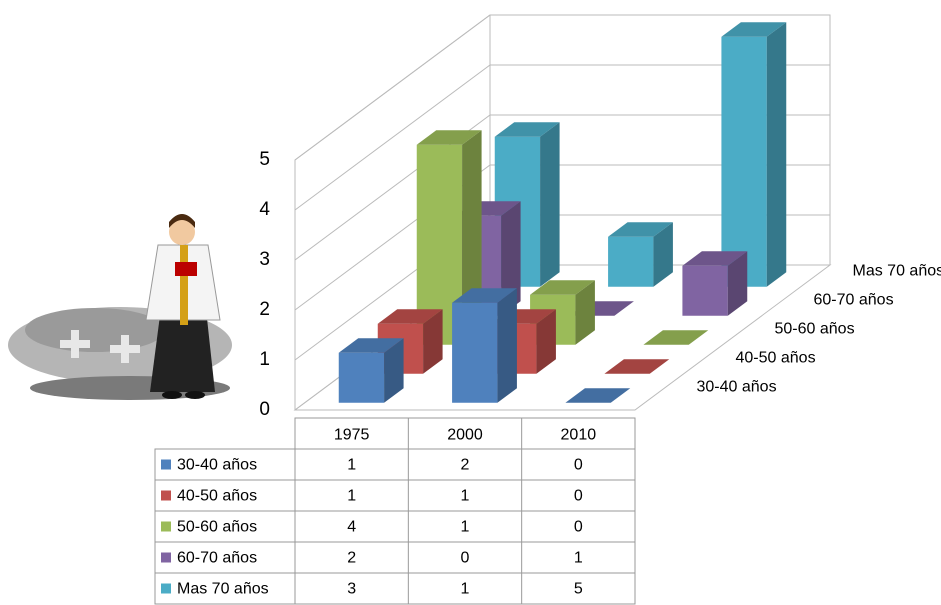  What do you see at coordinates (264, 309) in the screenshot?
I see `y-tick-label: 2` at bounding box center [264, 309].